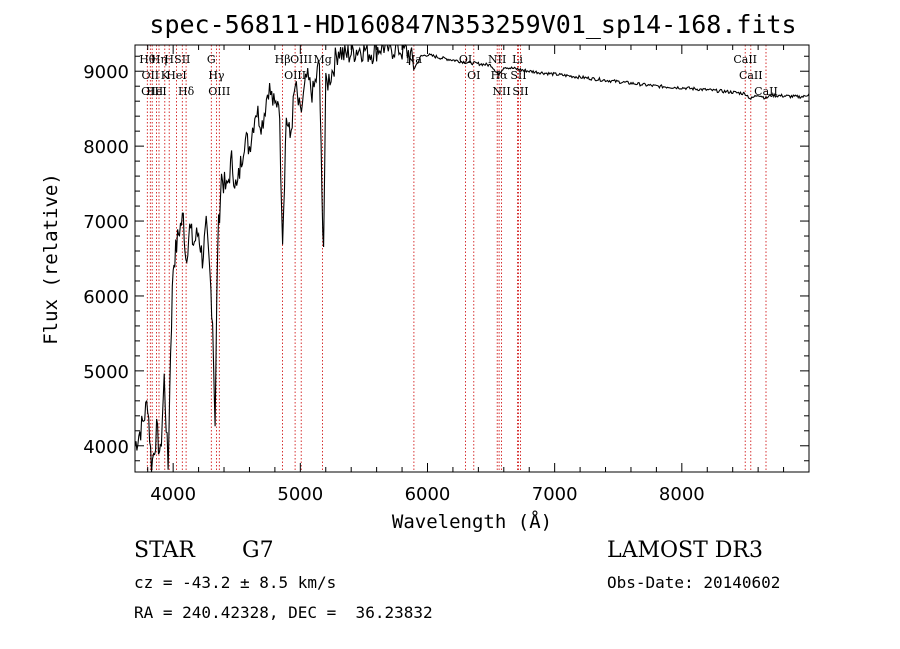 The image size is (900, 649). What do you see at coordinates (159, 59) in the screenshot?
I see `line-marker-label: Hη` at bounding box center [159, 59].